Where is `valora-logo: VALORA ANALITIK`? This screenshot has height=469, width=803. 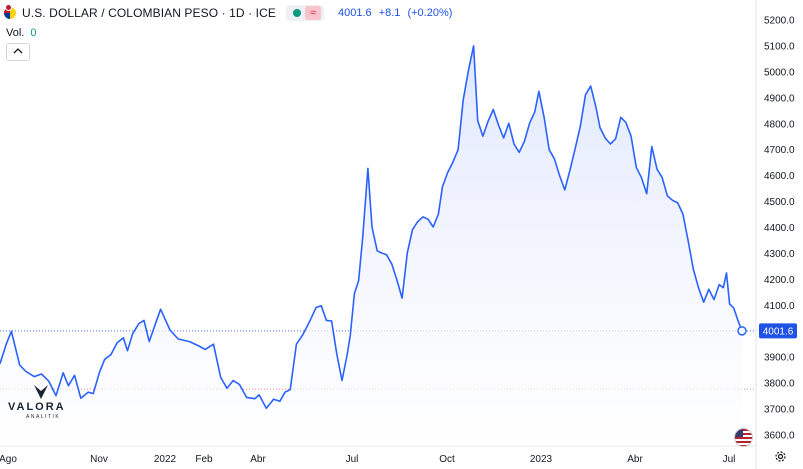 valora-logo: VALORA ANALITIK is located at coordinates (43, 403).